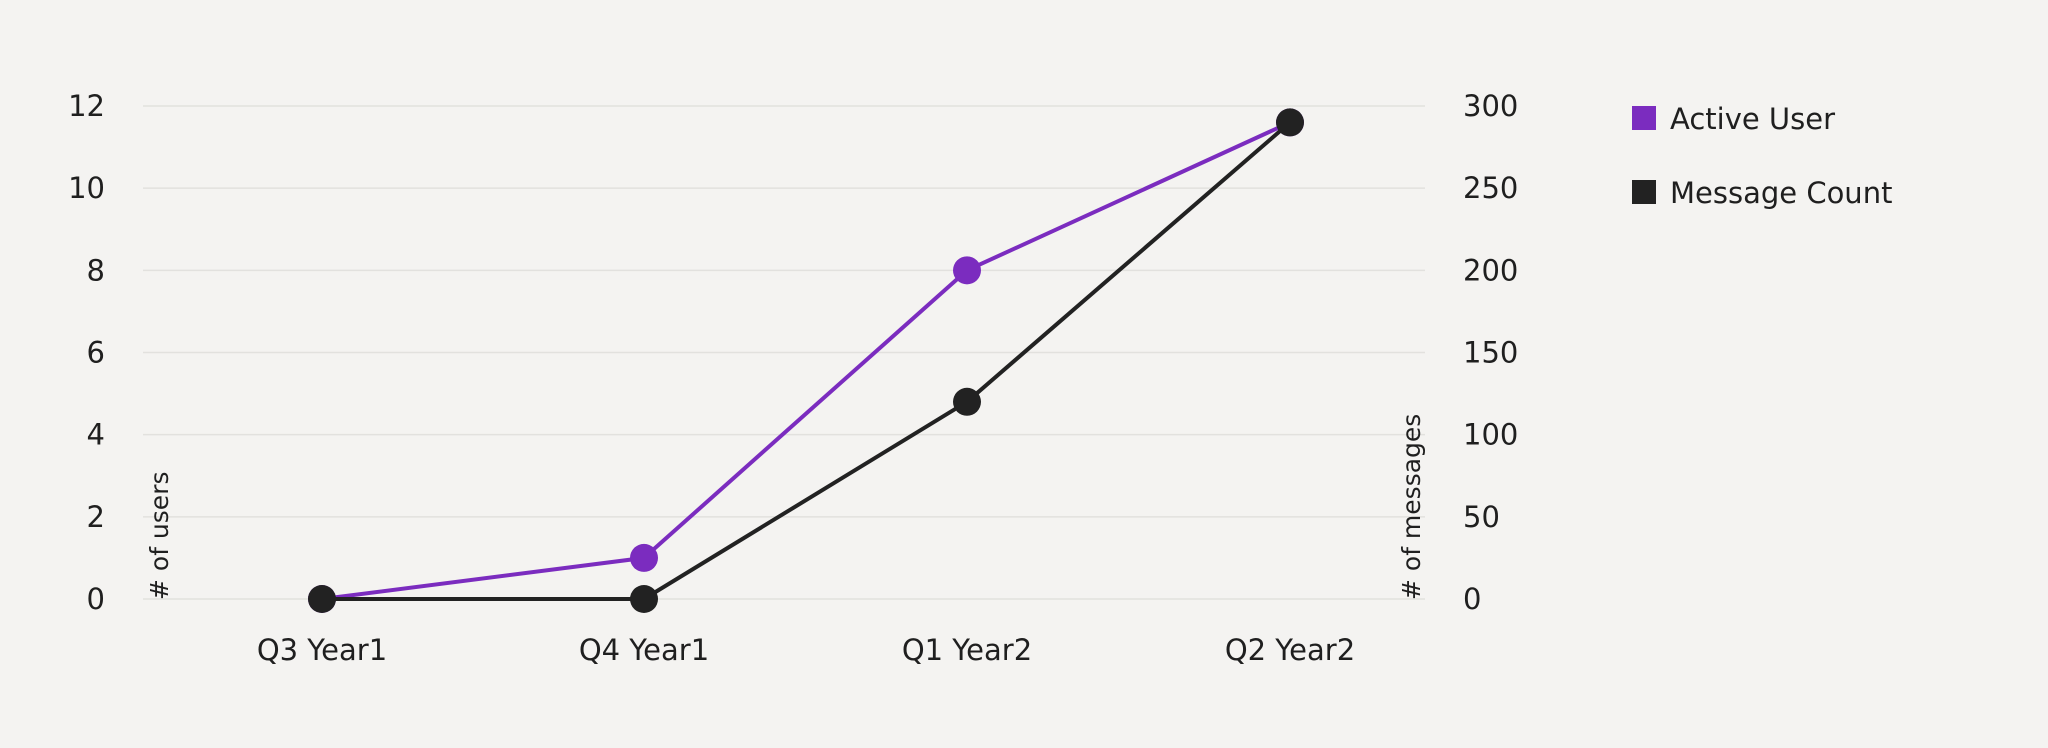  Describe the element at coordinates (1411, 507) in the screenshot. I see `right-axis-title: # of messages` at that location.